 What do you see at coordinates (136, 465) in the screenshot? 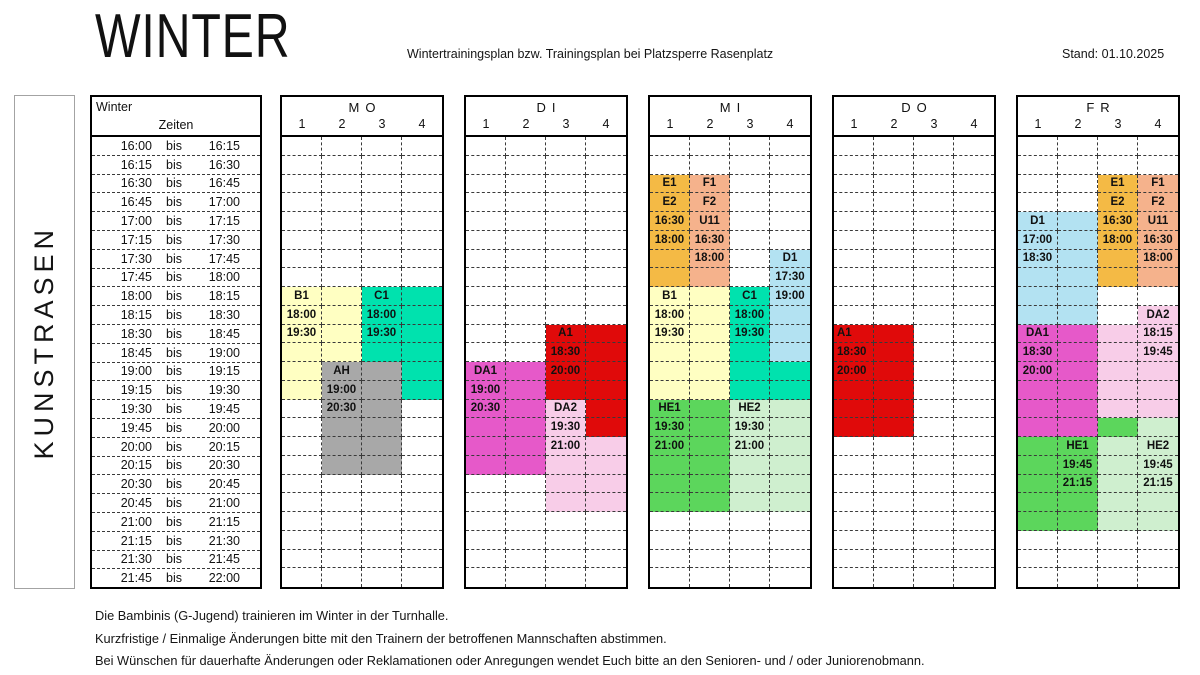
I see `time-start: 20:15` at bounding box center [136, 465].